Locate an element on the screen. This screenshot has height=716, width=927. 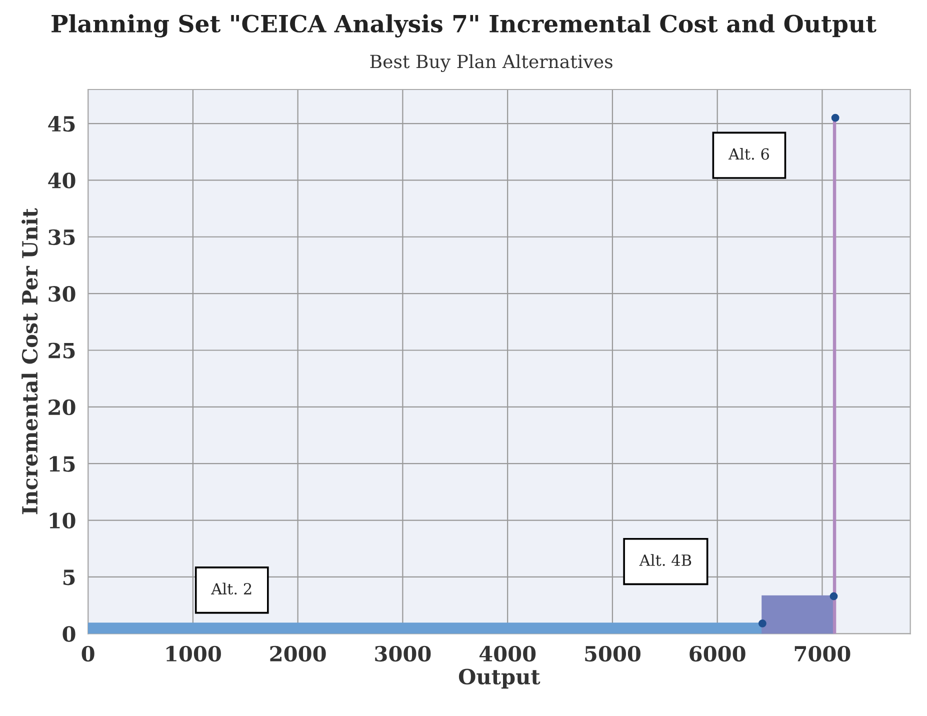
chart-subtitle: Best Buy Plan Alternatives is located at coordinates (491, 63).